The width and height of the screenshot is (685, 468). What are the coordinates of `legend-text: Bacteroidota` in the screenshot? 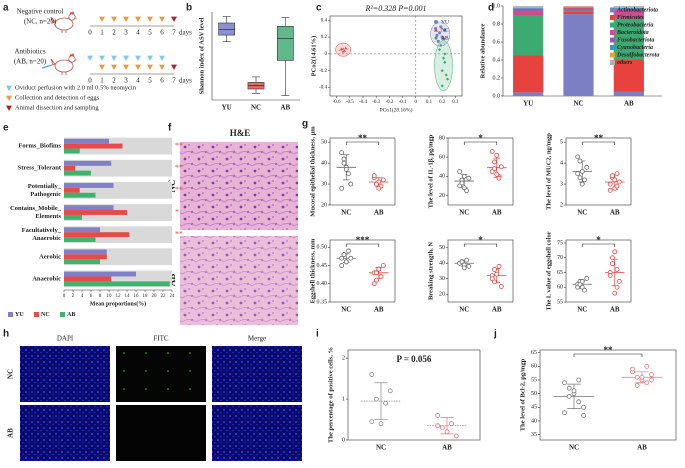 It's located at (632, 33).